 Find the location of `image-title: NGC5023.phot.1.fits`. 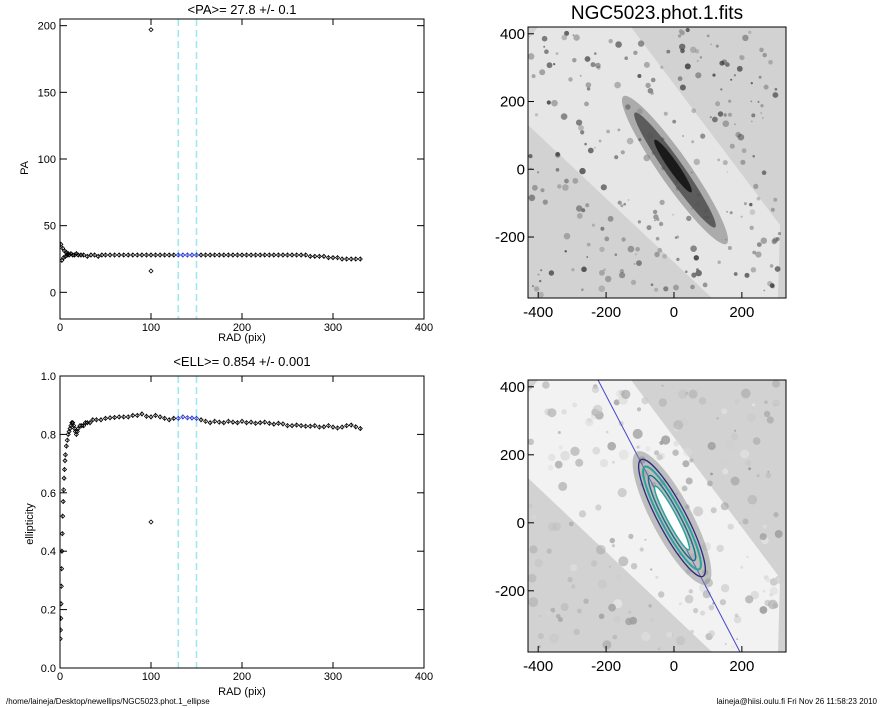

image-title: NGC5023.phot.1.fits is located at coordinates (657, 13).